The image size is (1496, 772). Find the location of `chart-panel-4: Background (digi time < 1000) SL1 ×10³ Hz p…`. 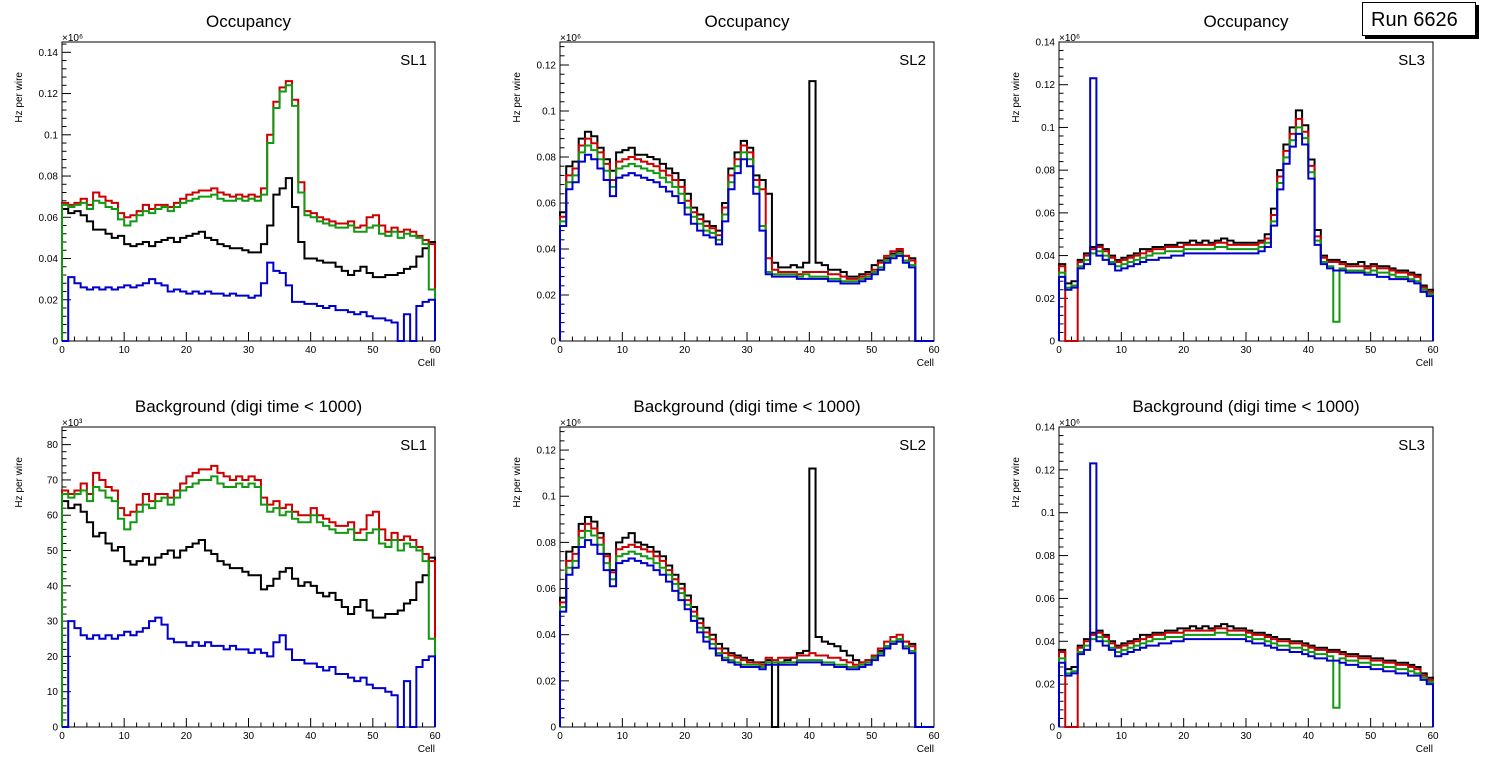

chart-panel-4: Background (digi time < 1000) SL1 ×10³ Hz p… is located at coordinates (227, 576).